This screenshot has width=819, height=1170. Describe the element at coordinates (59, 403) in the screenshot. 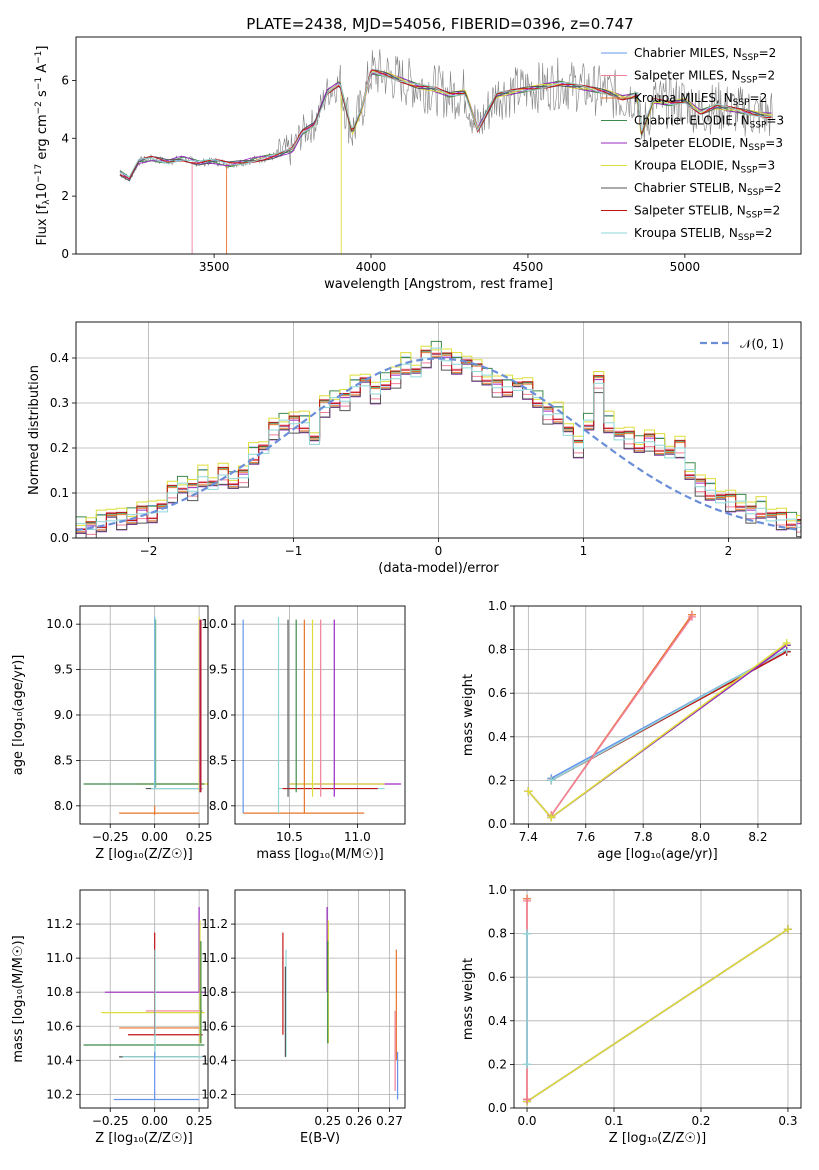

I see `y-tick-label: 0.3` at that location.